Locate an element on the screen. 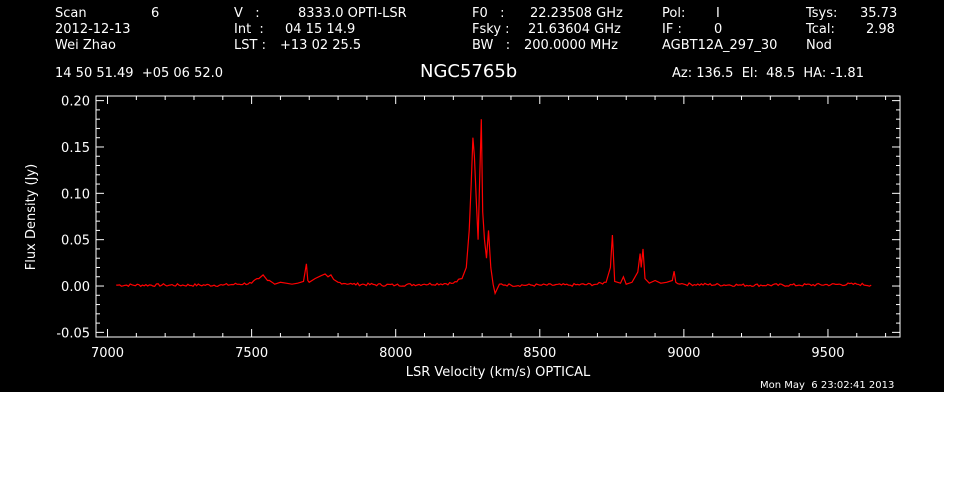 Image resolution: width=962 pixels, height=490 pixels. bandwidth-label: BW : is located at coordinates (491, 45).